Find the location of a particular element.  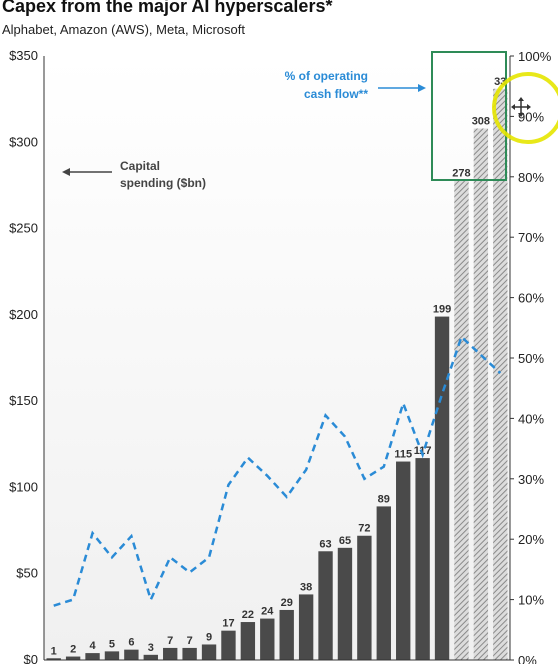

cursor-highlight-circle is located at coordinates (525, 108).